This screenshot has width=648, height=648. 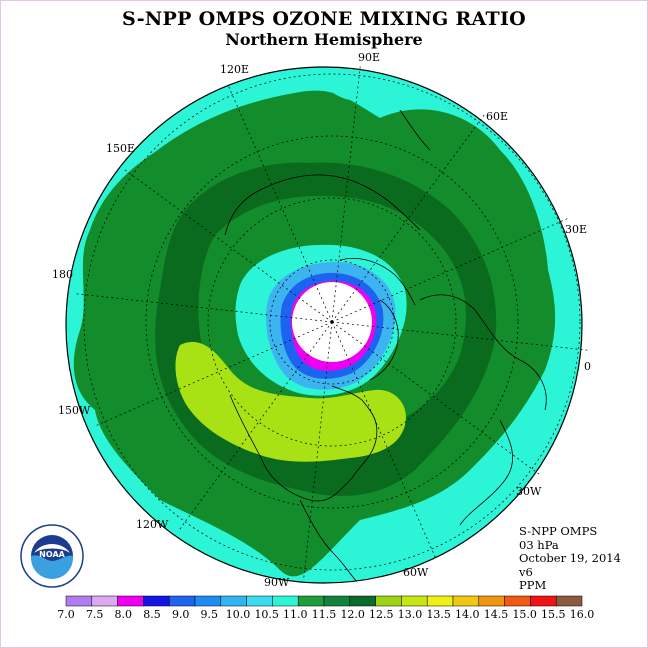 What do you see at coordinates (181, 614) in the screenshot?
I see `colorbar-tick-label: 9.0` at bounding box center [181, 614].